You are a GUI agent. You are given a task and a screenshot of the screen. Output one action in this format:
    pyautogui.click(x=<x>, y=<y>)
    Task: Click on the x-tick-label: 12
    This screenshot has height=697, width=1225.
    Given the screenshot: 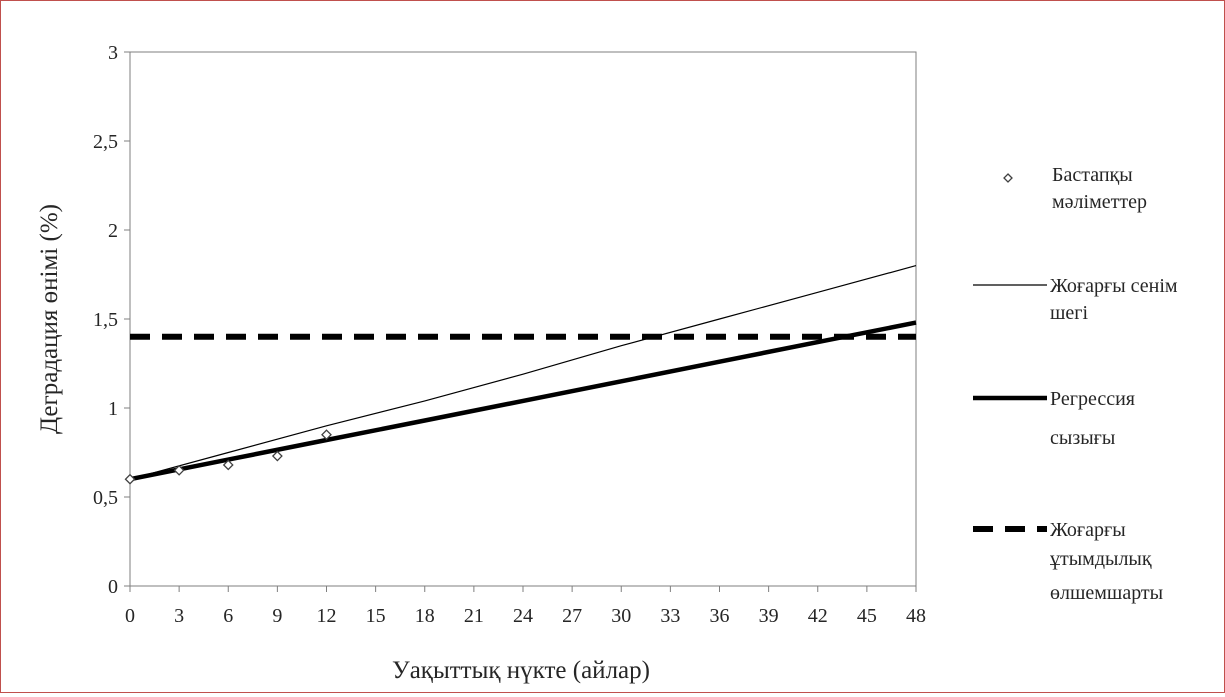 What is the action you would take?
    pyautogui.click(x=327, y=616)
    